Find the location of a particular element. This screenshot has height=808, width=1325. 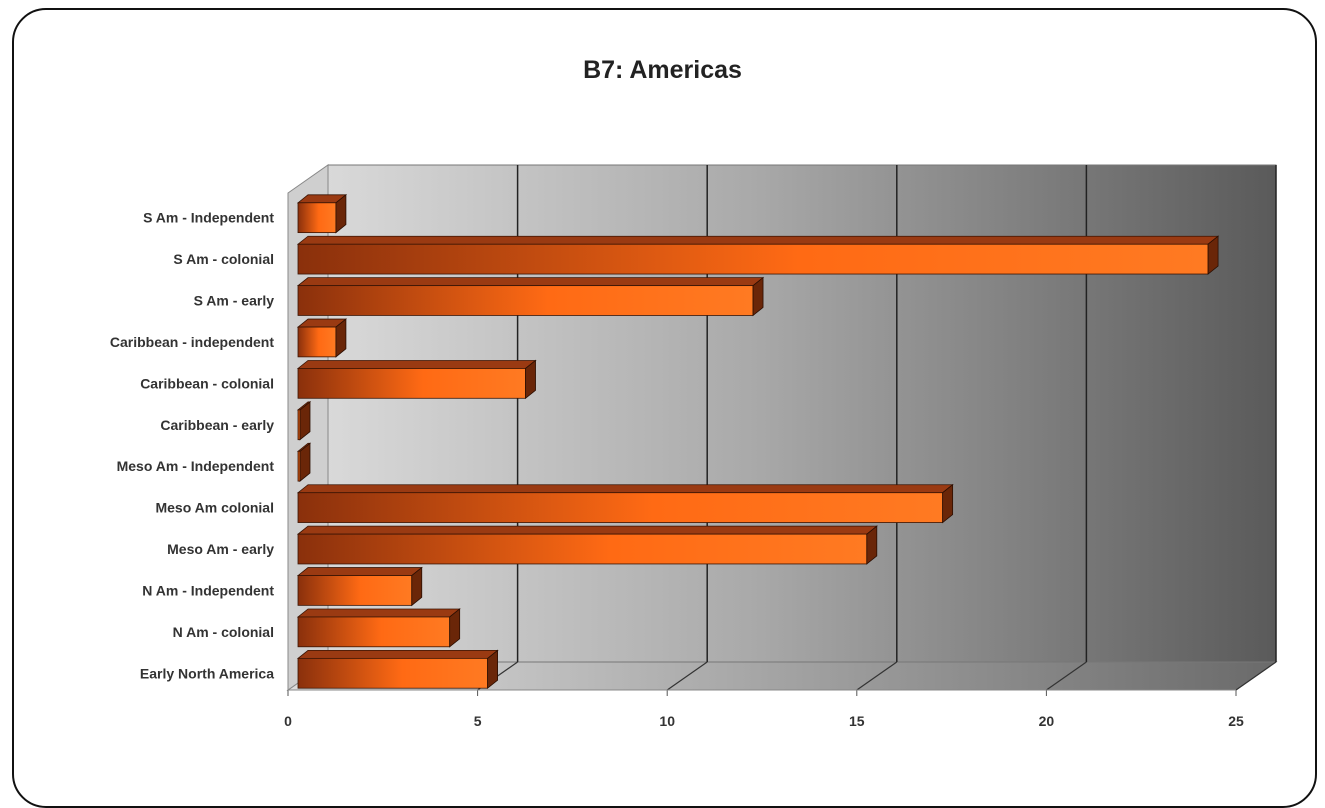

y-category-label: N Am - colonial is located at coordinates (223, 632).